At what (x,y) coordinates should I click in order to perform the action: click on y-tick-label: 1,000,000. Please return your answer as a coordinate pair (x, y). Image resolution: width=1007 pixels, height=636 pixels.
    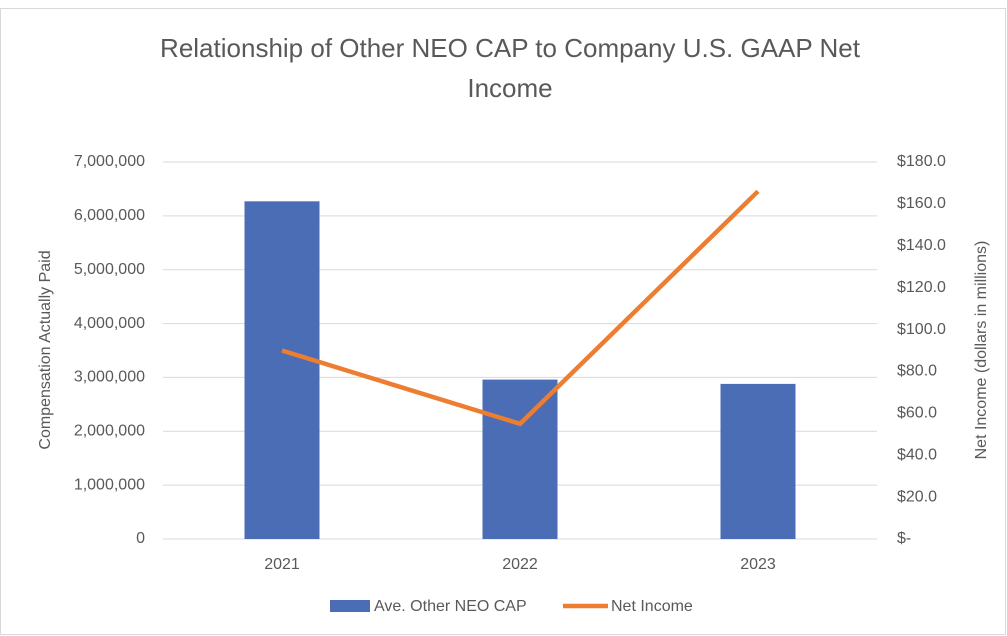
    Looking at the image, I should click on (109, 484).